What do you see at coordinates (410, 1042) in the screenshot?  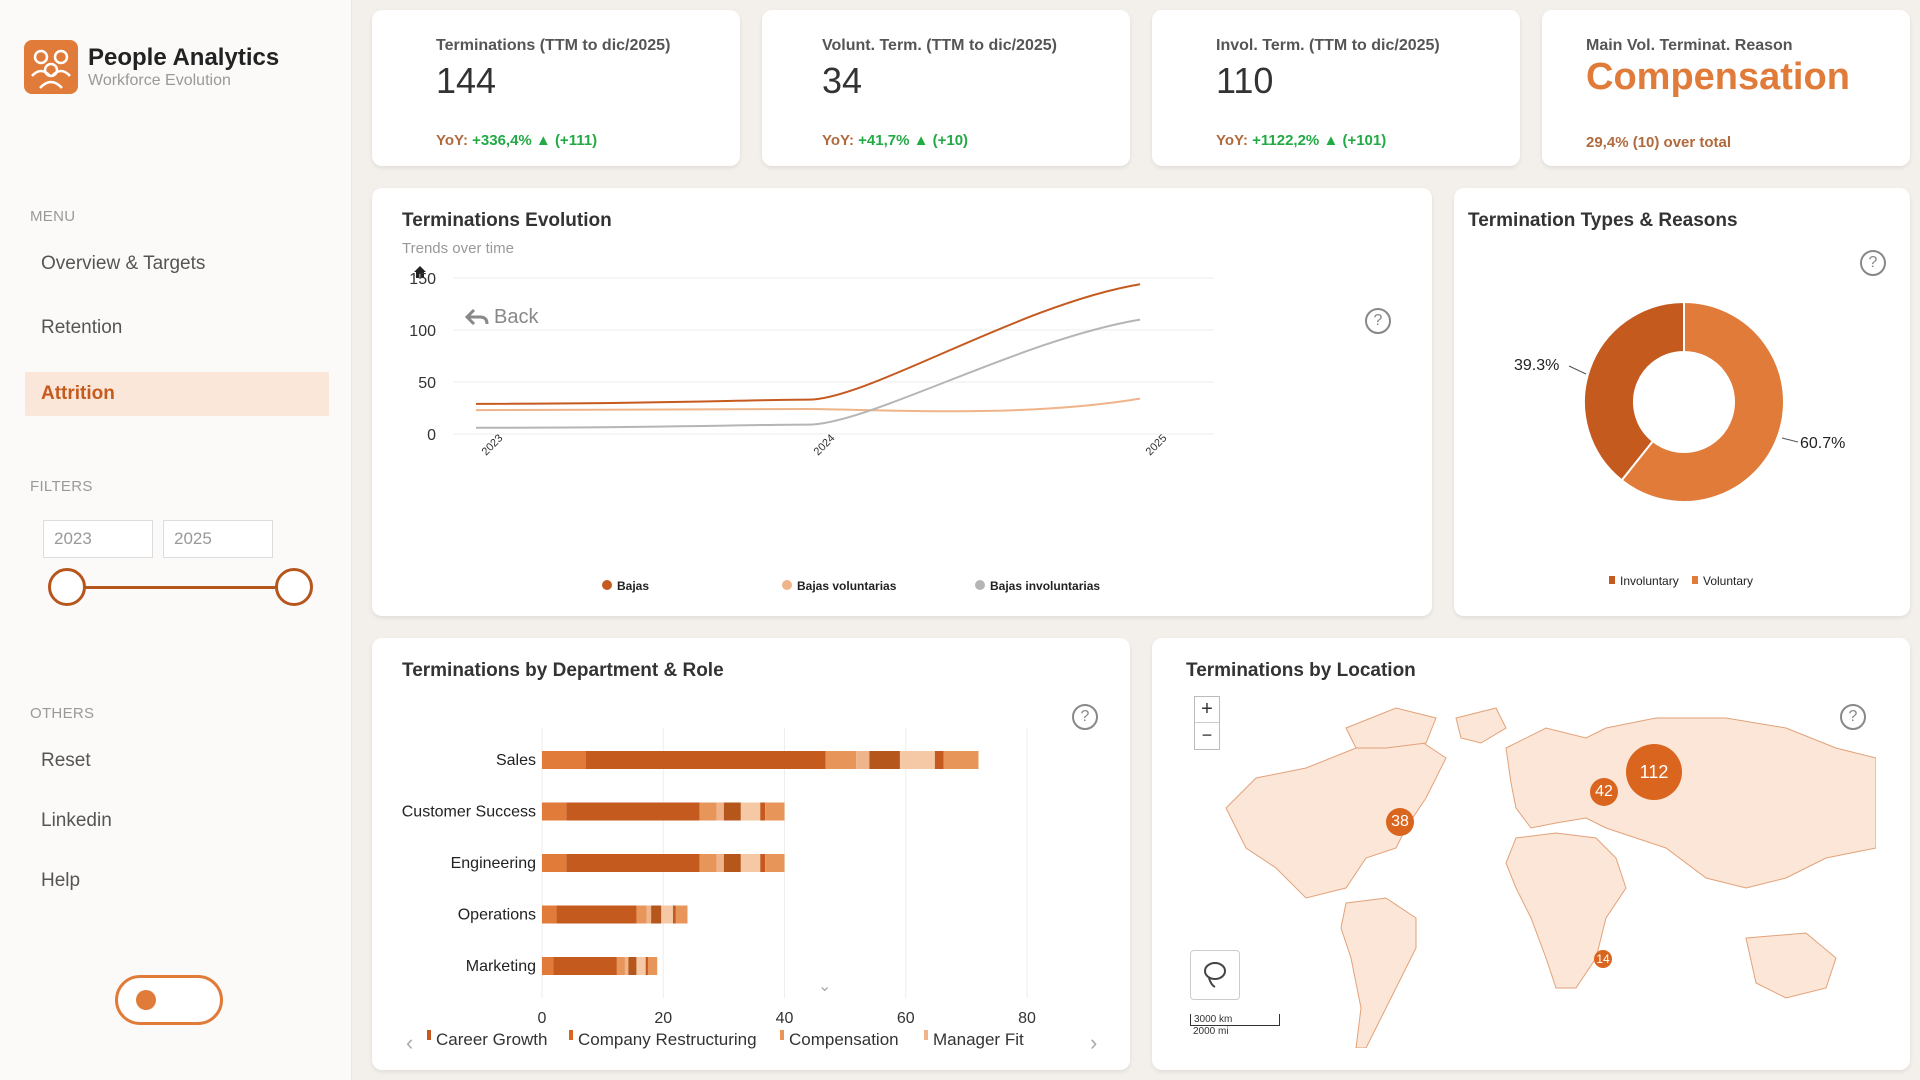 I see `legend-prev-arrow: ‹` at bounding box center [410, 1042].